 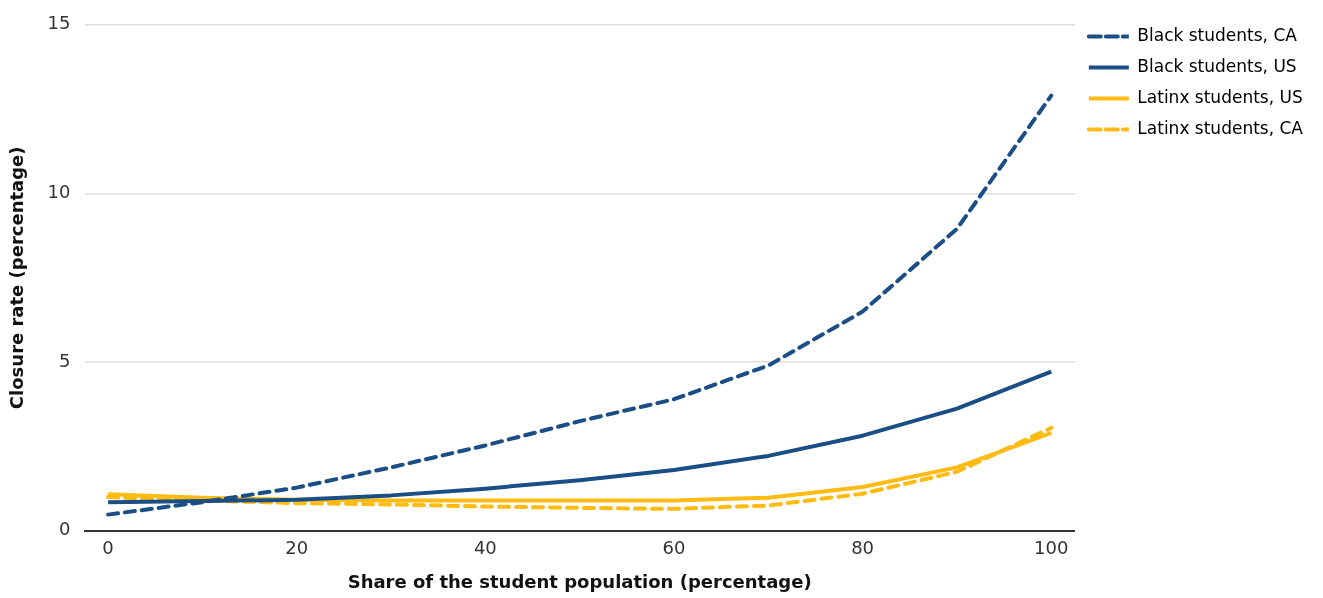 What do you see at coordinates (1220, 96) in the screenshot?
I see `legend-label: Latinx students, US` at bounding box center [1220, 96].